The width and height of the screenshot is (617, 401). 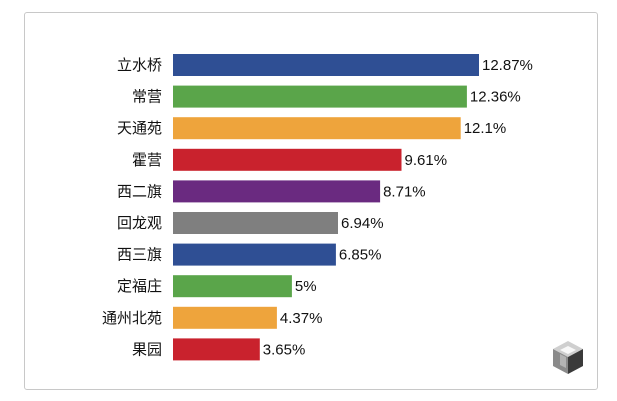 What do you see at coordinates (306, 286) in the screenshot?
I see `value-label: 5%` at bounding box center [306, 286].